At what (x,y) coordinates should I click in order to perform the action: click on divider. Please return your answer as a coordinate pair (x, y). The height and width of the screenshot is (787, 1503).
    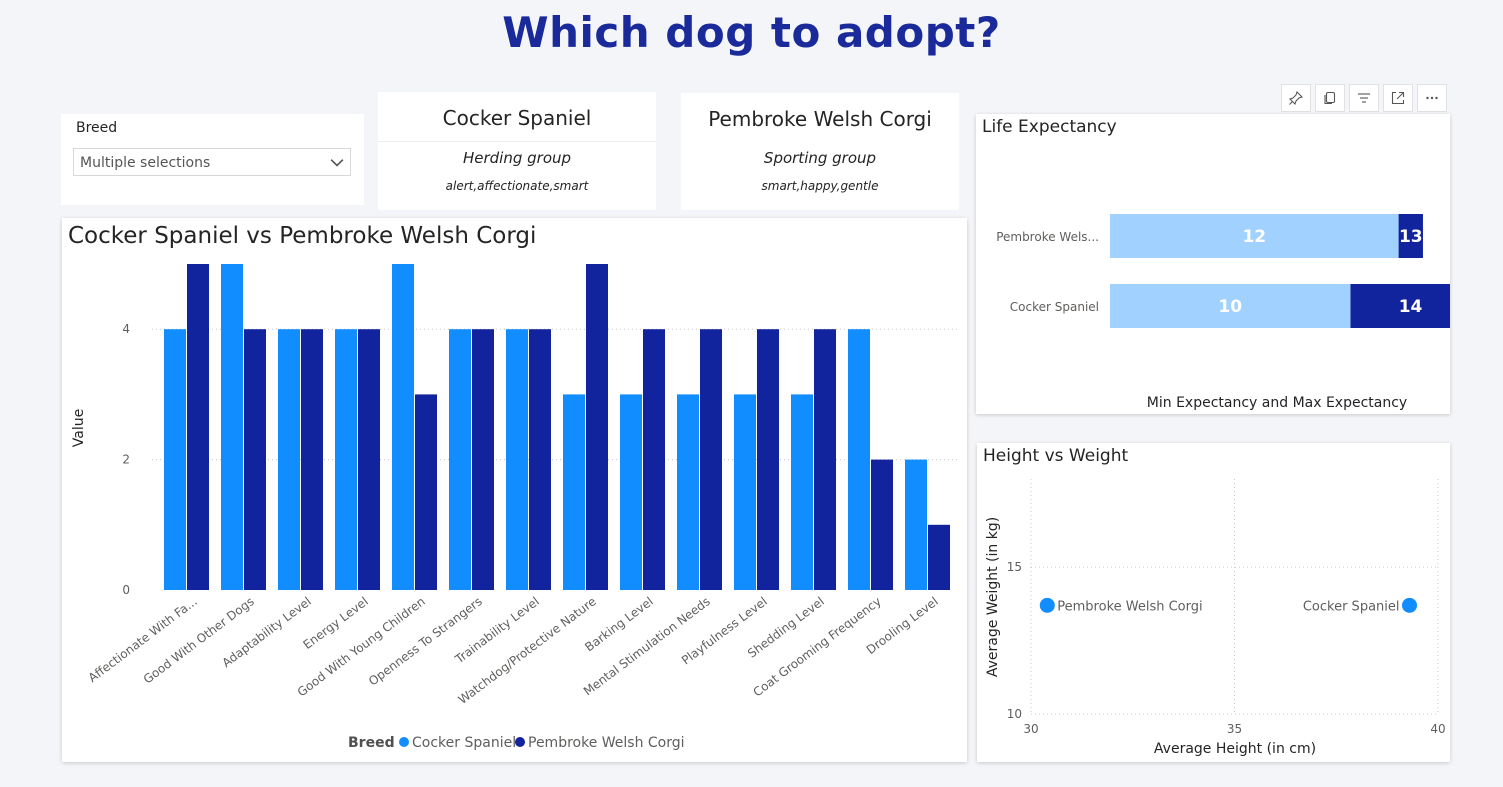
    Looking at the image, I should click on (517, 141).